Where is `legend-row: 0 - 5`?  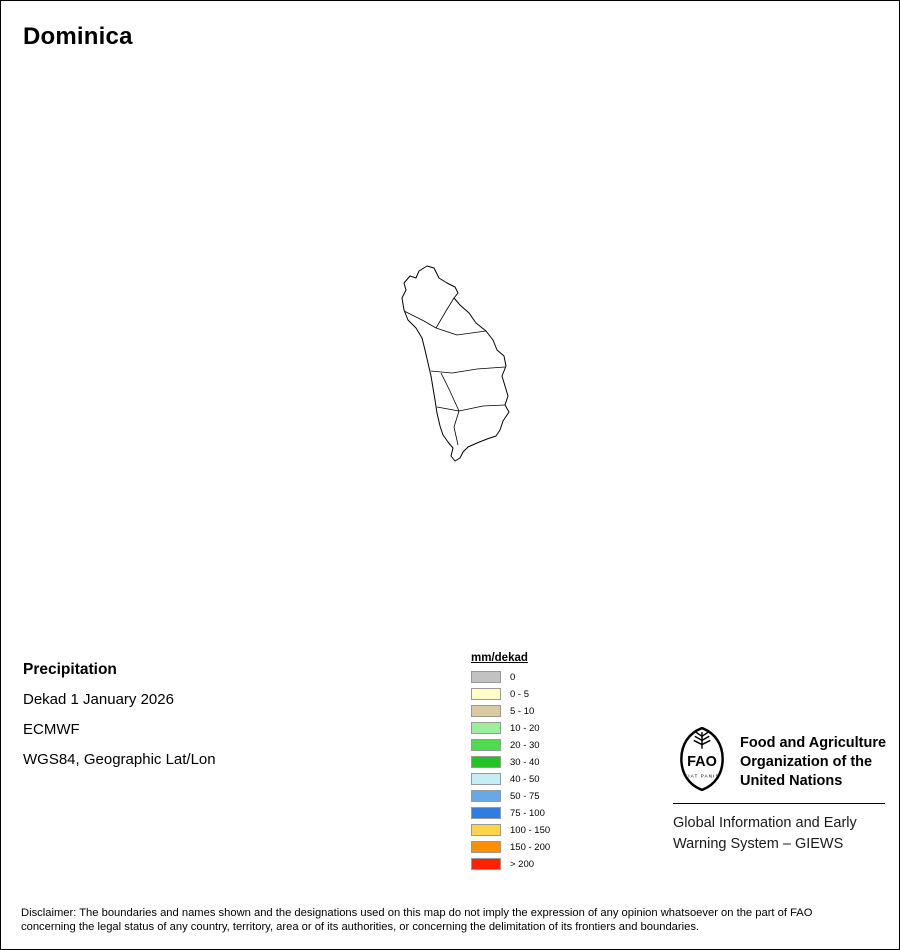
legend-row: 0 - 5 is located at coordinates (510, 694).